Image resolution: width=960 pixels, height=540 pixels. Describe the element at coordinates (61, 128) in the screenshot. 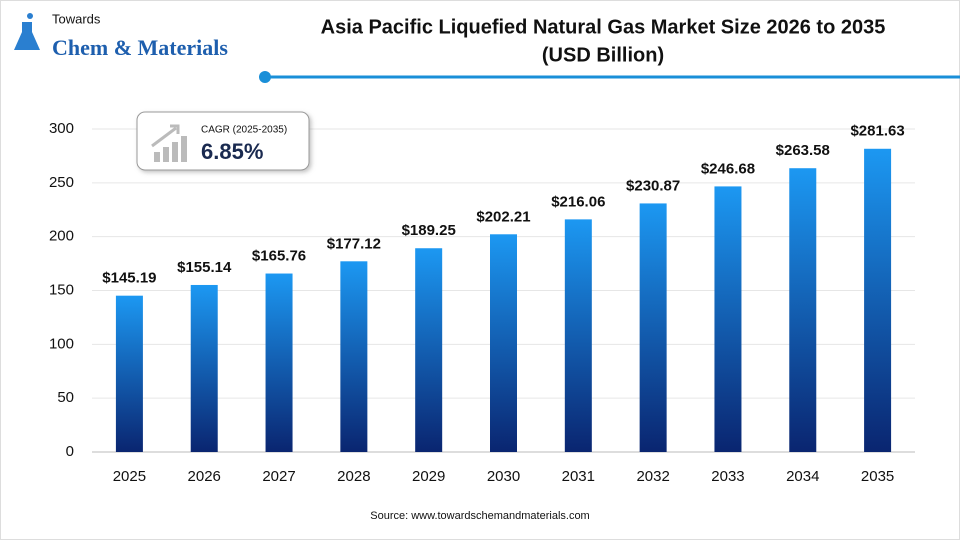

I see `y-tick-label: 300` at that location.